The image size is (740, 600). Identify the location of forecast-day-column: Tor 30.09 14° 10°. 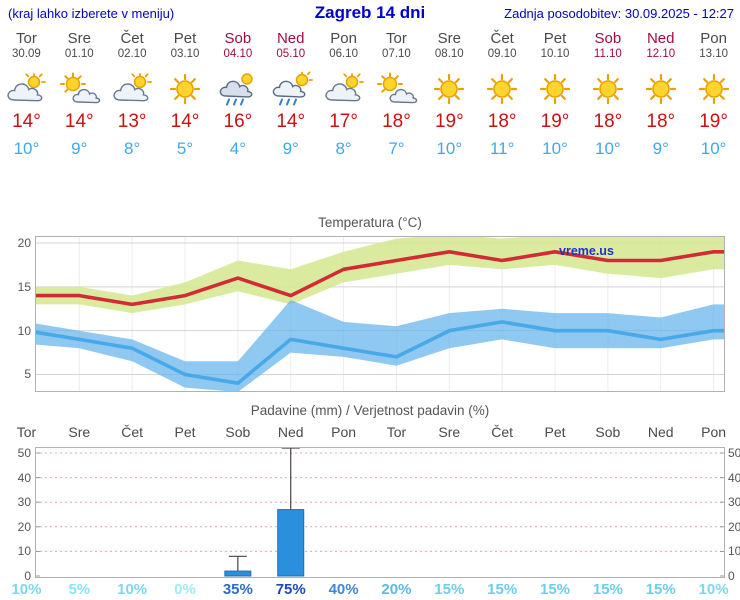
(26, 100).